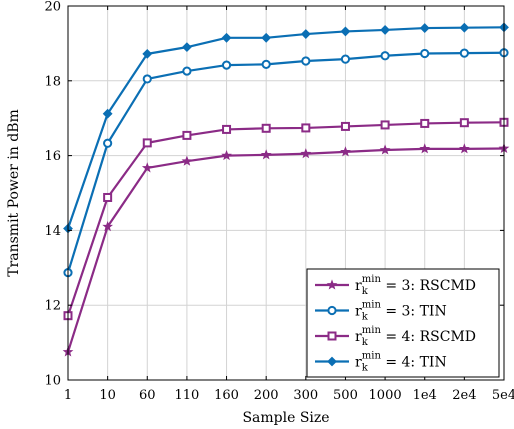 Image resolution: width=514 pixels, height=429 pixels. I want to click on x-tick-label: 200, so click(266, 395).